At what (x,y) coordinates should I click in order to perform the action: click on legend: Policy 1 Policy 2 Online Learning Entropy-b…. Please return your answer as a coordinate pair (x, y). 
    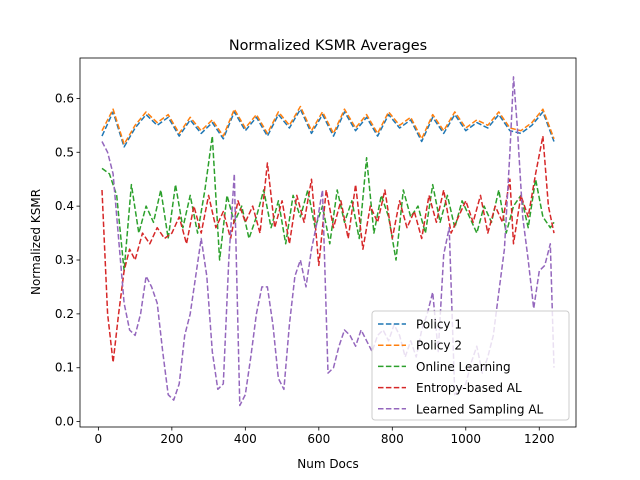
    Looking at the image, I should click on (470, 365).